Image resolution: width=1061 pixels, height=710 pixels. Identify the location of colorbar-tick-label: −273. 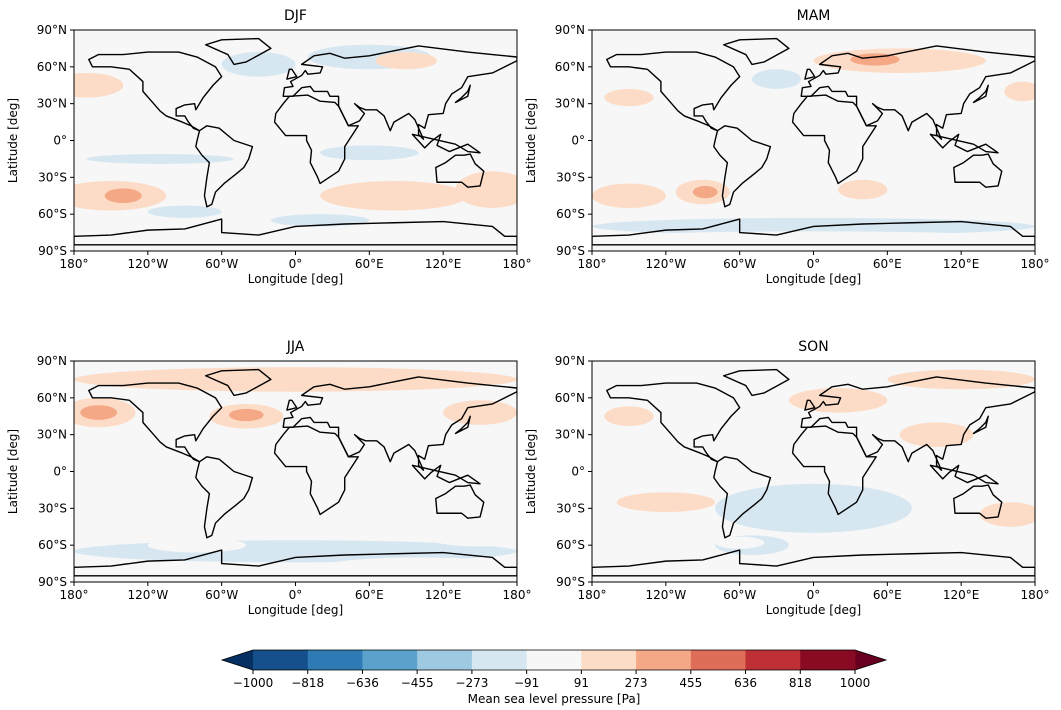
(471, 683).